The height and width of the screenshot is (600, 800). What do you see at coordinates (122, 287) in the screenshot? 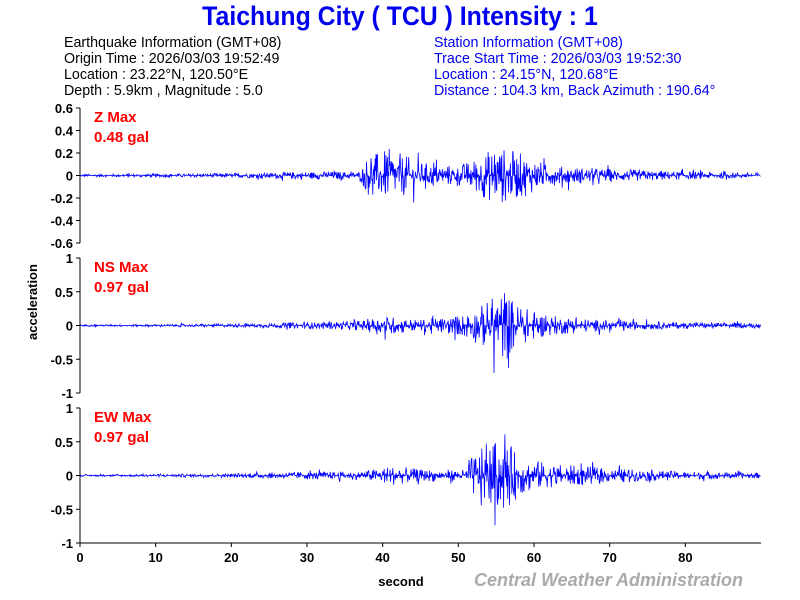
I see `ns-max-value: 0.97 gal` at bounding box center [122, 287].